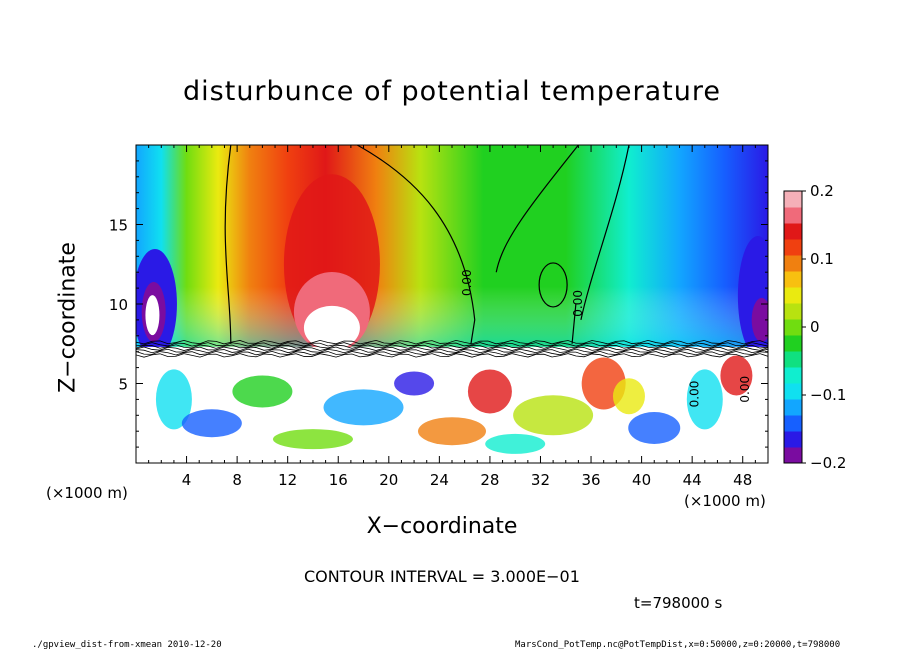  What do you see at coordinates (489, 480) in the screenshot?
I see `x-tick-label: 28` at bounding box center [489, 480].